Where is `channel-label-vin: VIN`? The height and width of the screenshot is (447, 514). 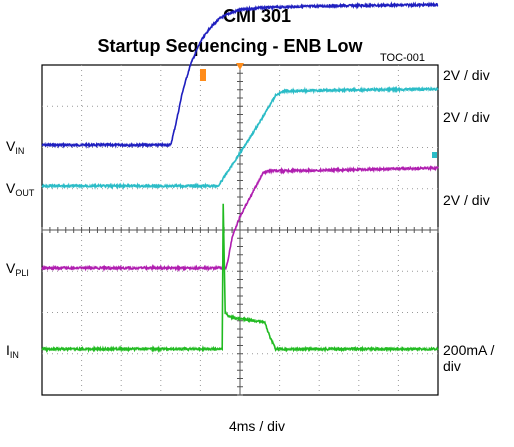 channel-label-vin: VIN is located at coordinates (15, 148).